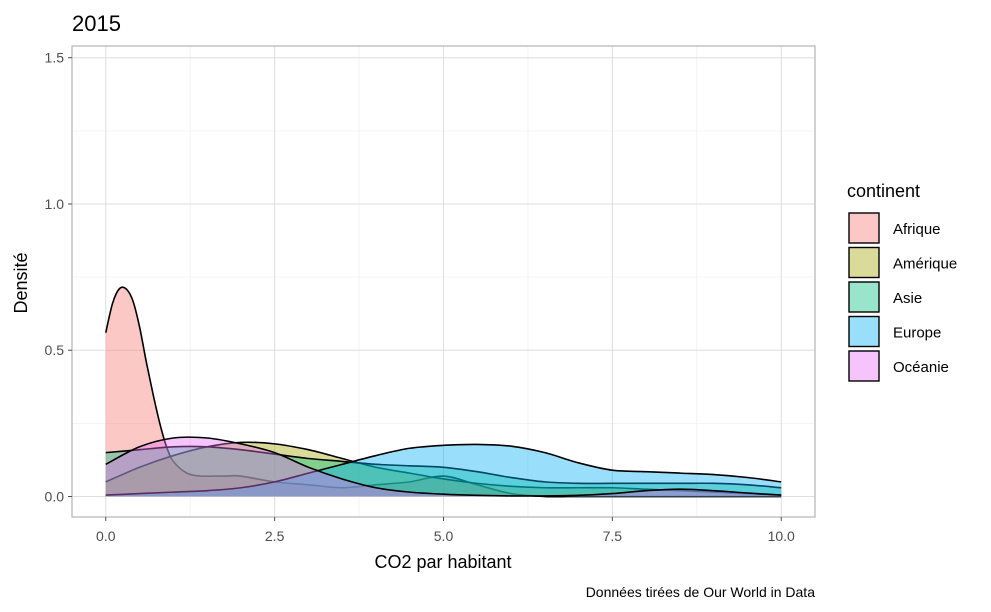  What do you see at coordinates (781, 536) in the screenshot?
I see `x-tick-label: 10.0` at bounding box center [781, 536].